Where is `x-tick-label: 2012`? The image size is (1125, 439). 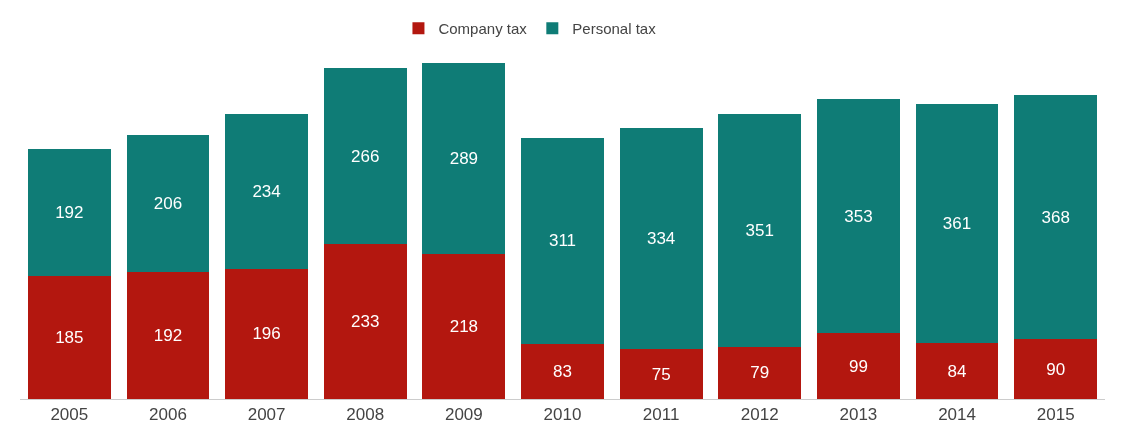 x-tick-label: 2012 is located at coordinates (759, 415).